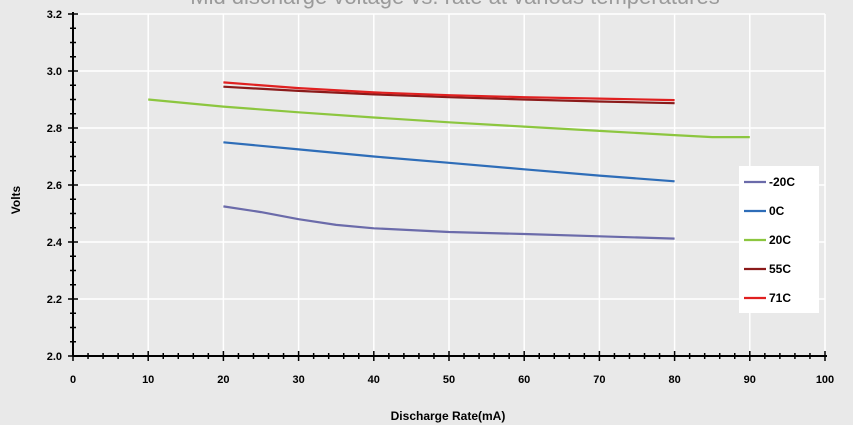  What do you see at coordinates (825, 380) in the screenshot?
I see `x-tick-label: 100` at bounding box center [825, 380].